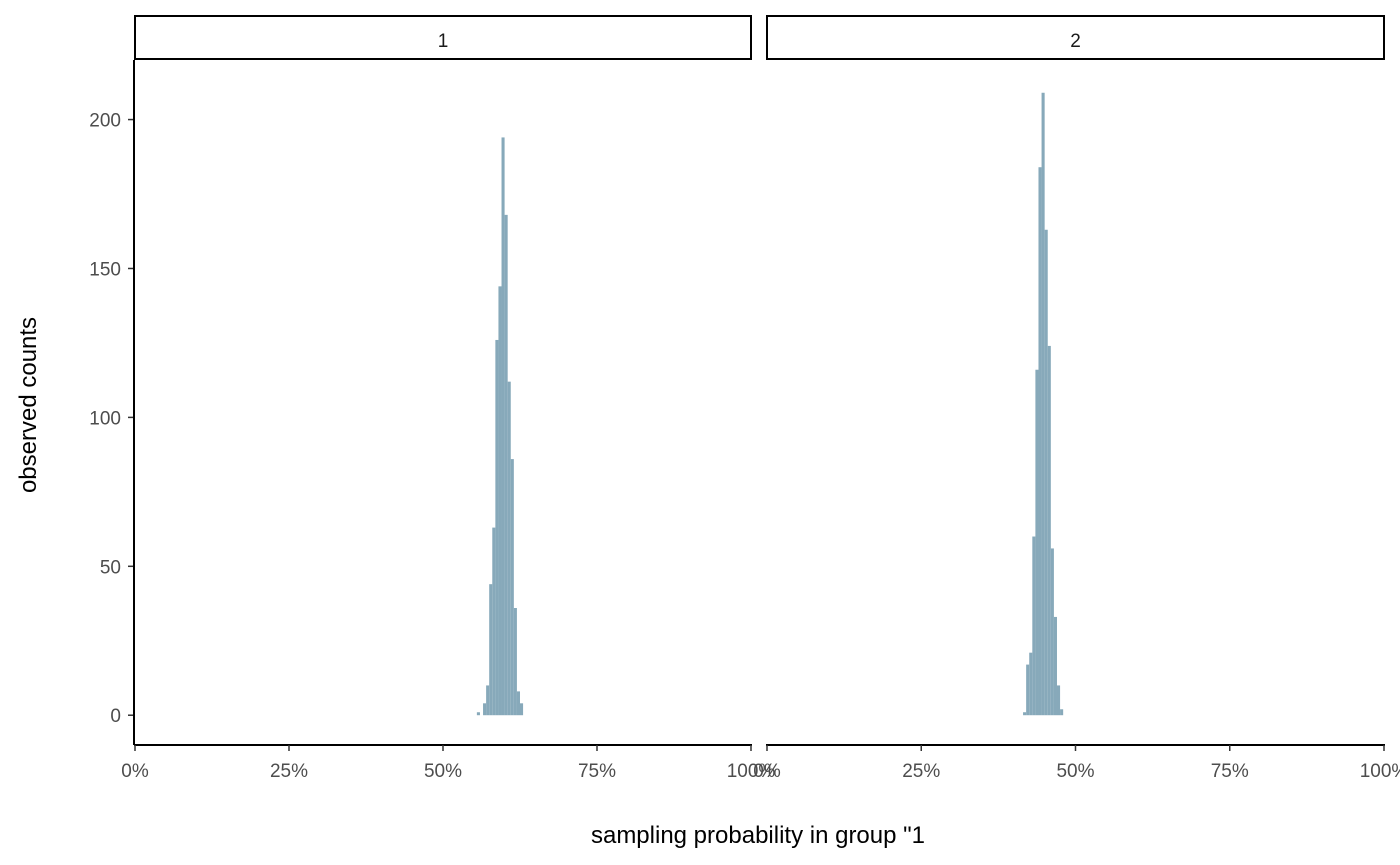 This screenshot has width=1400, height=865. I want to click on y-tick-label: 100, so click(105, 418).